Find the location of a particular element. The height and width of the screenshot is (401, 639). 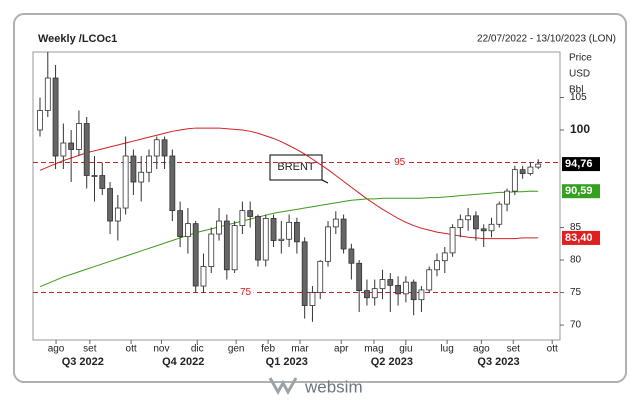

y-tick-label: 80 is located at coordinates (576, 260).